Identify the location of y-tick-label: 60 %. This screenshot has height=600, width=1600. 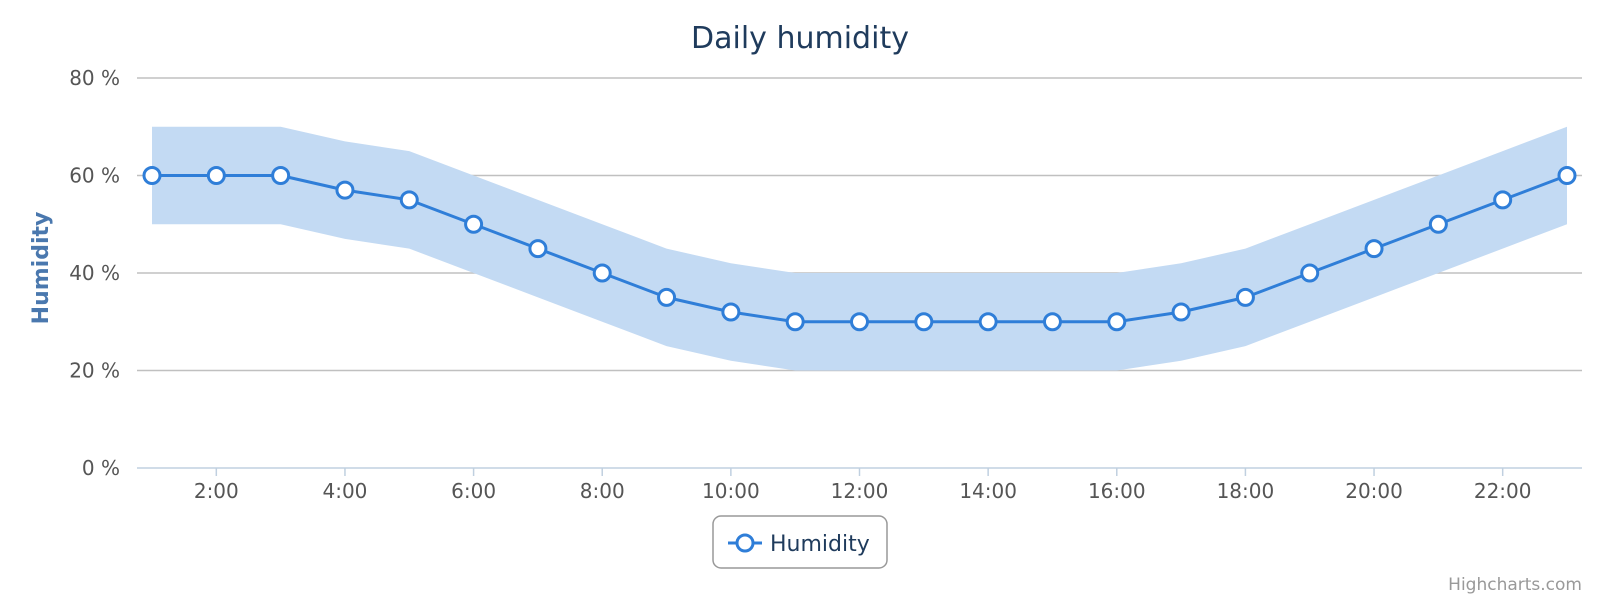
(94, 176).